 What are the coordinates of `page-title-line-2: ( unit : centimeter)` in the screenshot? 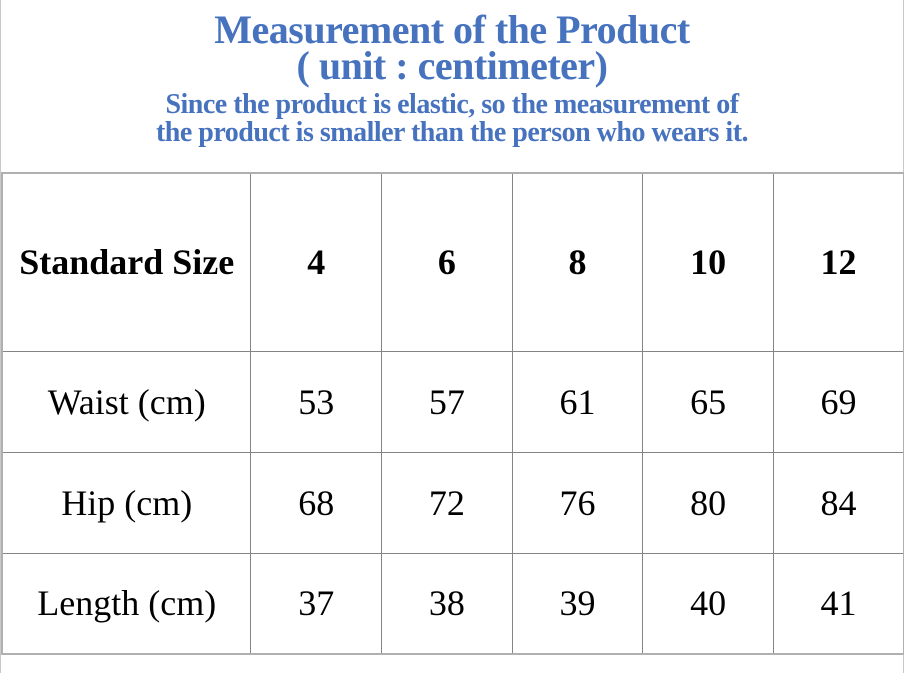 It's located at (452, 65).